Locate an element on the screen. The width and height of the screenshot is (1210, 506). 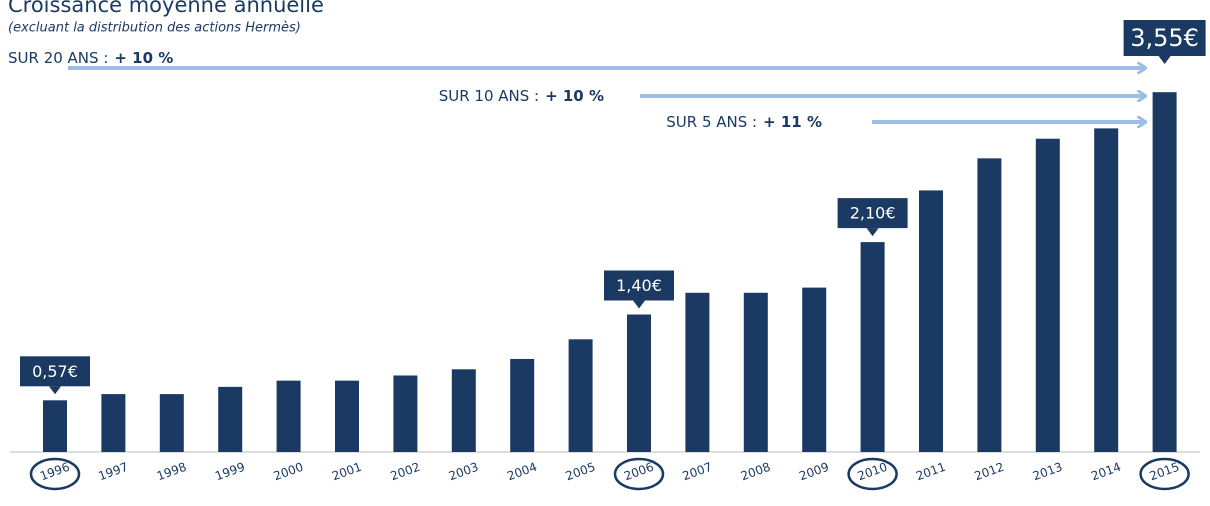
value-label: 2,10€ is located at coordinates (873, 213).